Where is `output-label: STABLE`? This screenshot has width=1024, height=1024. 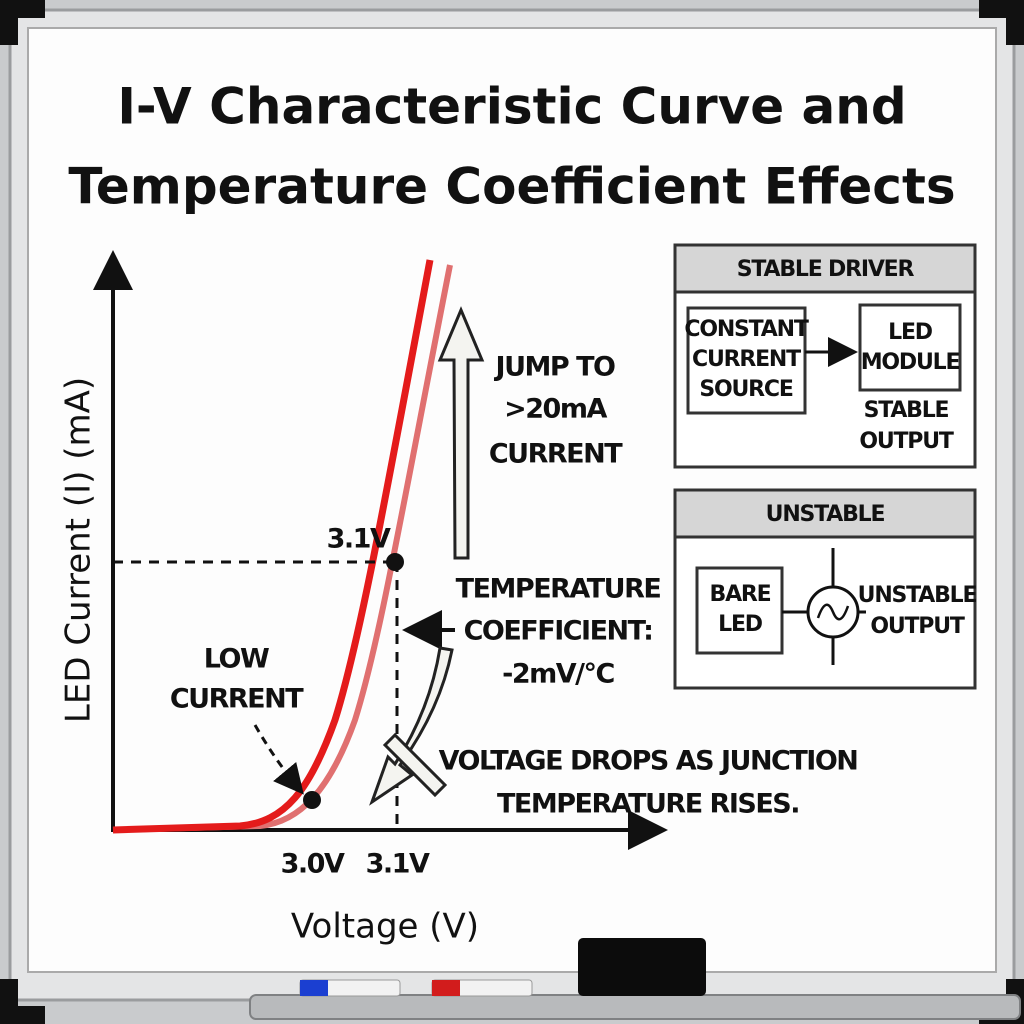 output-label: STABLE is located at coordinates (906, 410).